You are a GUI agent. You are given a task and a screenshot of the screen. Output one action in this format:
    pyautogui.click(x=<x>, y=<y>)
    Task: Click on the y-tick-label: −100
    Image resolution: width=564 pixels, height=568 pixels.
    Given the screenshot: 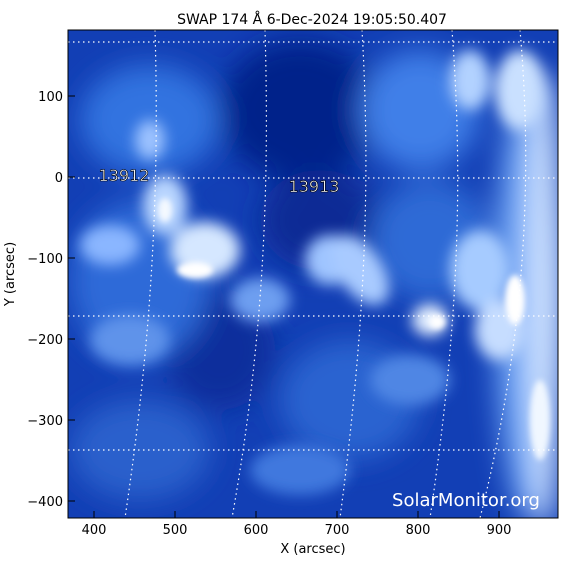 What is the action you would take?
    pyautogui.click(x=45, y=259)
    